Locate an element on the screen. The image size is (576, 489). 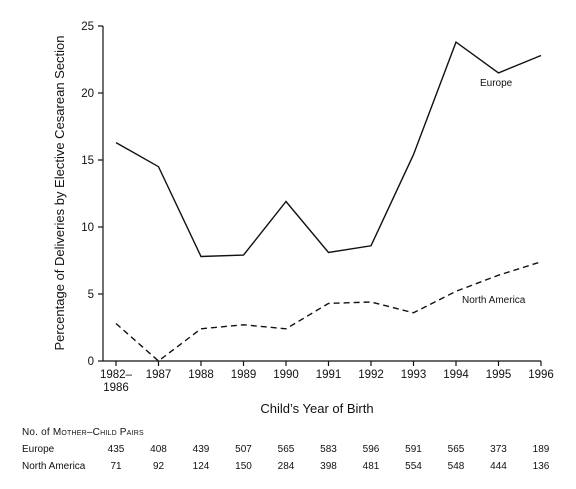
series-label: Europe is located at coordinates (496, 83).